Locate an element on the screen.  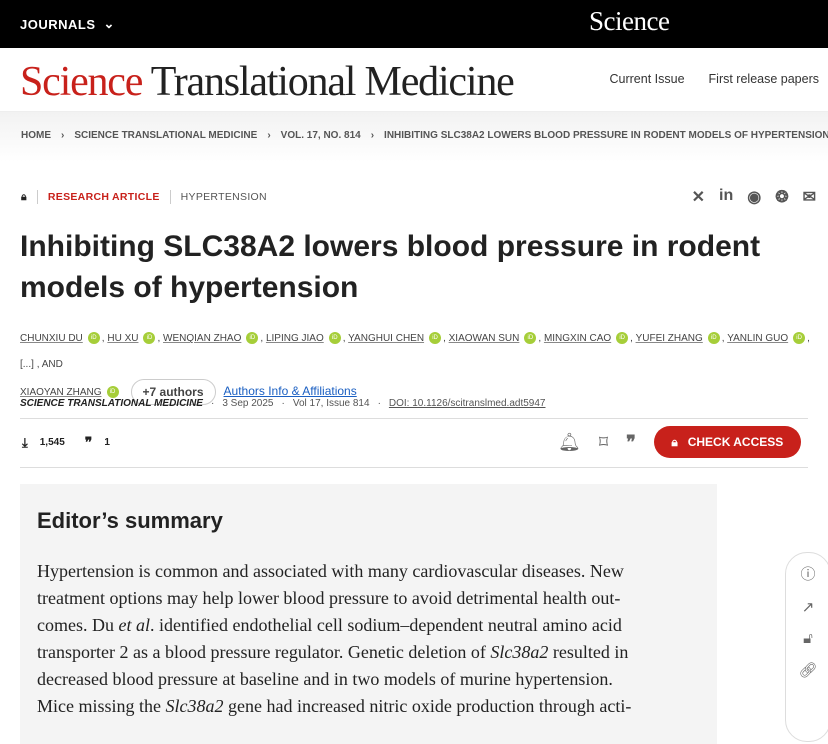
crumb-home: HOME is located at coordinates (36, 135).